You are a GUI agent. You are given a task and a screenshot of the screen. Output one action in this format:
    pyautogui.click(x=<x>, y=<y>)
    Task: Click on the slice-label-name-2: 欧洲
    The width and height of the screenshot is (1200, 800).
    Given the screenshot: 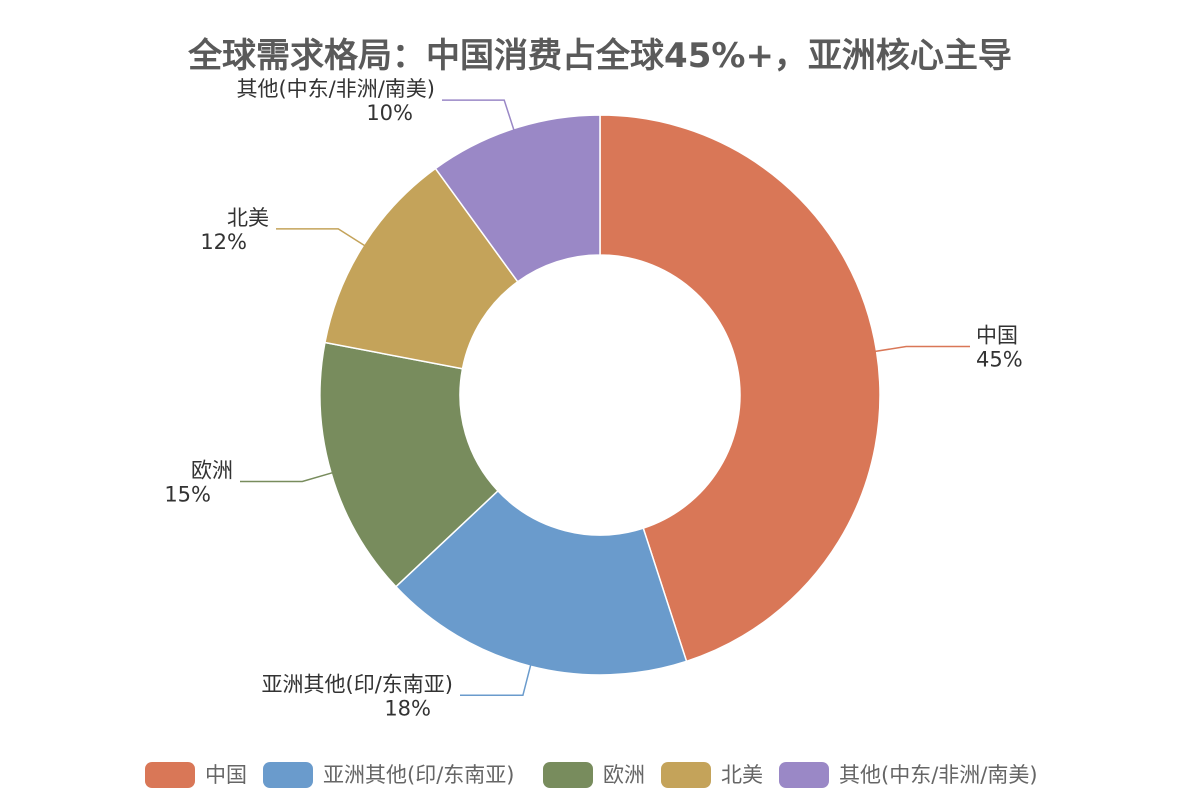 What is the action you would take?
    pyautogui.click(x=212, y=470)
    